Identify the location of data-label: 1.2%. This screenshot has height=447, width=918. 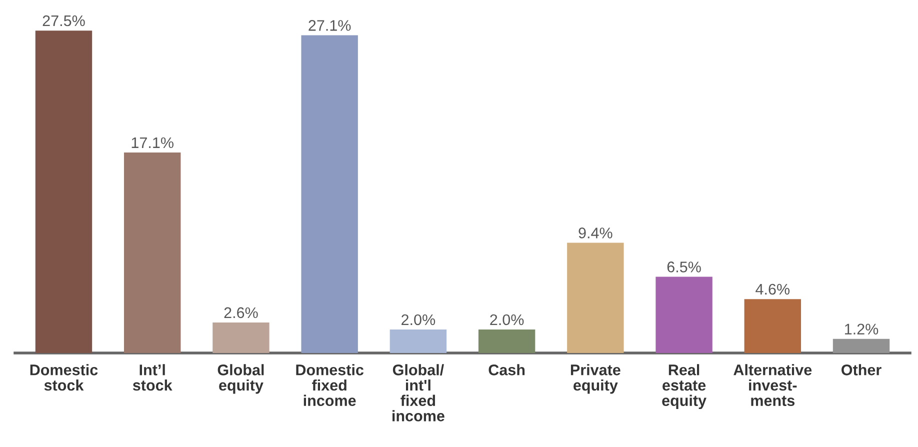
(861, 329).